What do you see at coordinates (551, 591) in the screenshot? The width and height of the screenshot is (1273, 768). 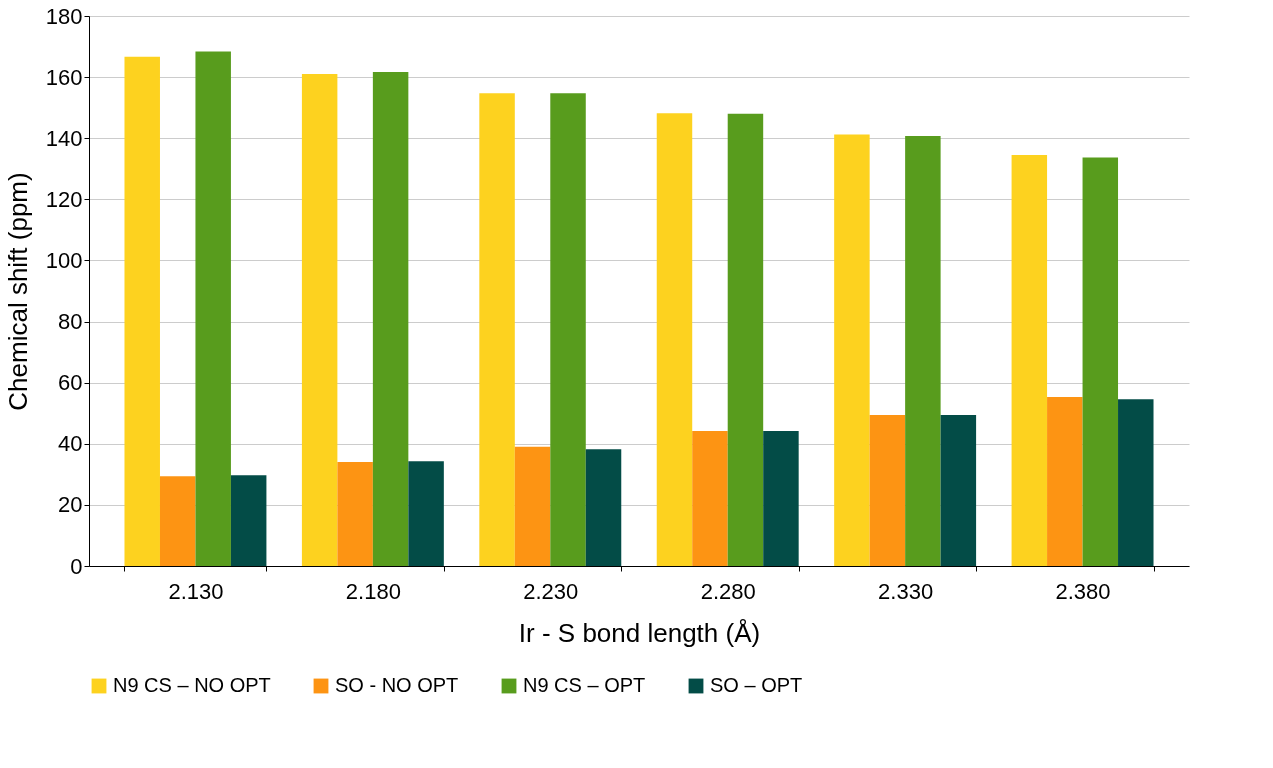 I see `x-tick-label: 2.230` at bounding box center [551, 591].